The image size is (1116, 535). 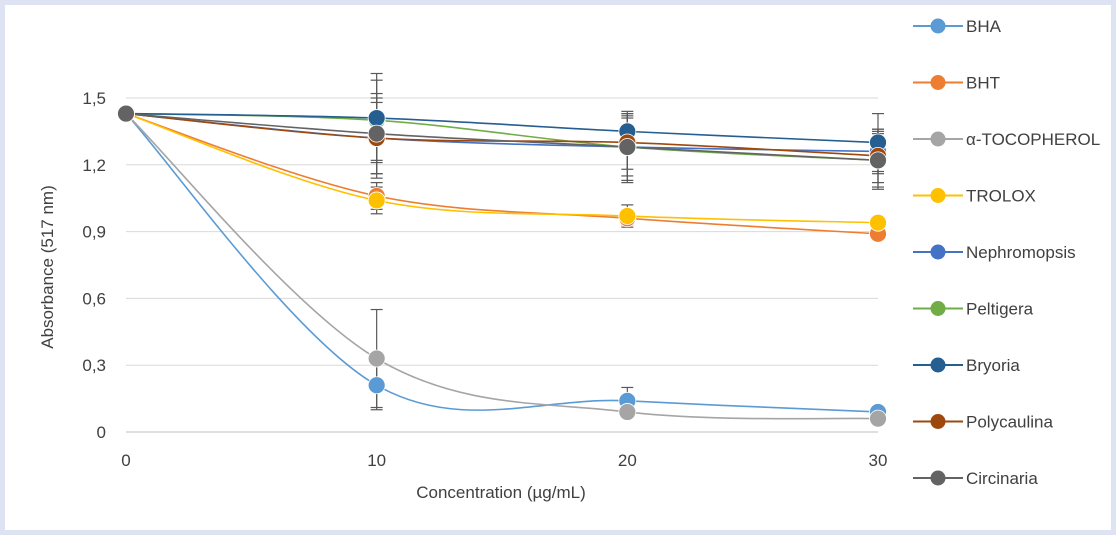 I want to click on y-tick-label: 0,6, so click(x=94, y=298).